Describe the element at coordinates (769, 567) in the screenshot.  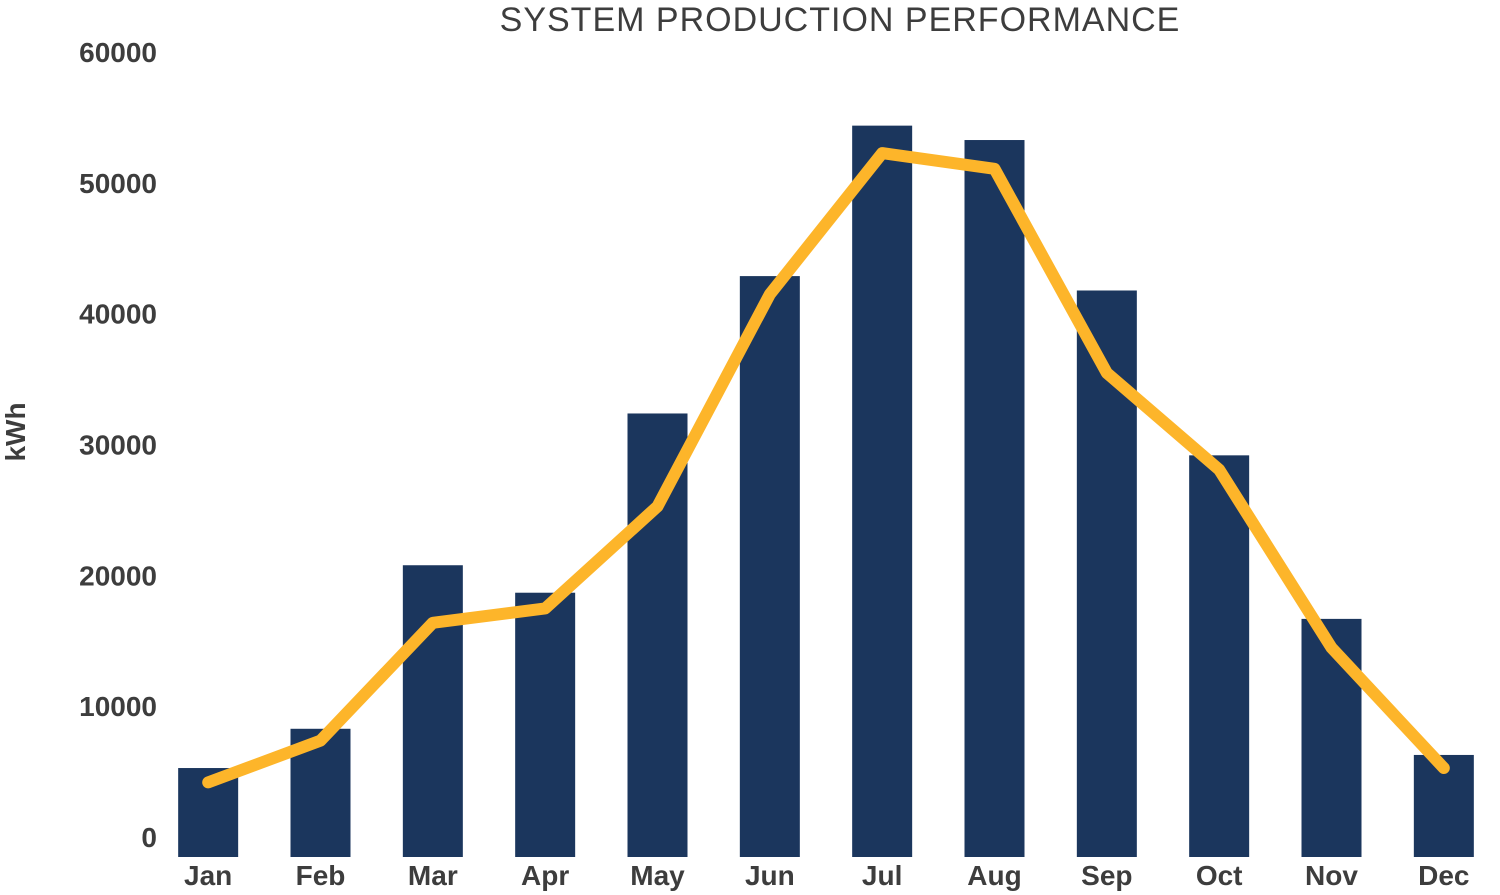
I see `bar-jun` at that location.